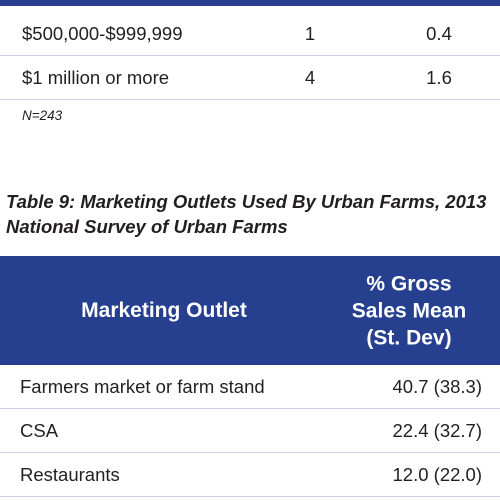  Describe the element at coordinates (310, 77) in the screenshot. I see `count-cell: 4` at that location.